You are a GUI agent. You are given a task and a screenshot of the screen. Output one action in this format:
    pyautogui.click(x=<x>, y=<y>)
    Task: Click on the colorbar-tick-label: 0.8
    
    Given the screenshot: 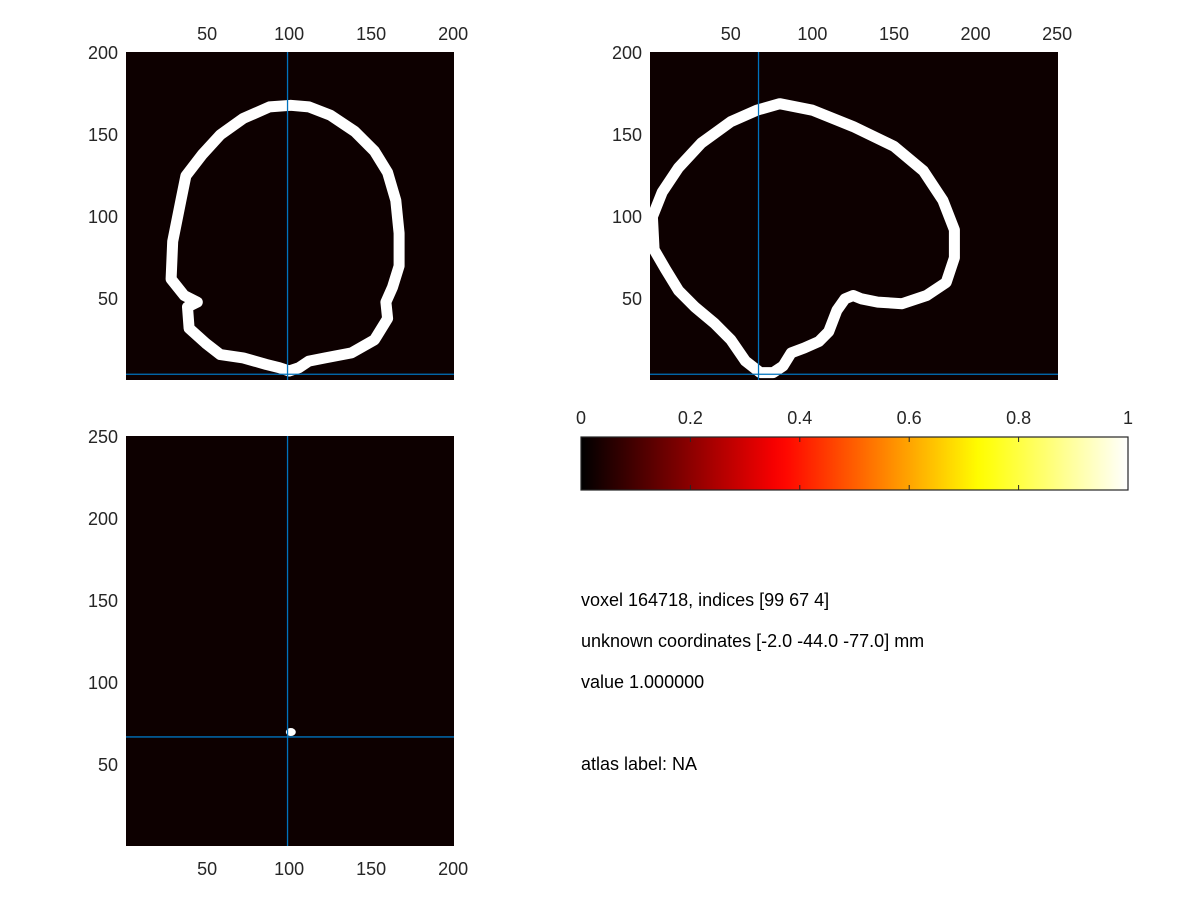 What is the action you would take?
    pyautogui.click(x=1018, y=418)
    